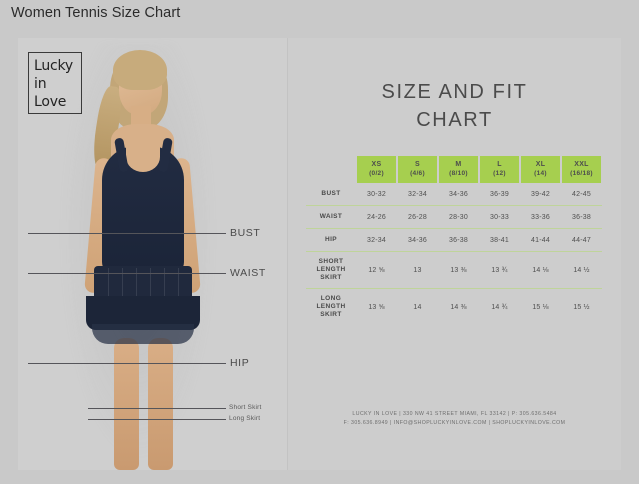  What do you see at coordinates (499, 307) in the screenshot?
I see `cell-long-skirt-l: 14 ¾` at bounding box center [499, 307].